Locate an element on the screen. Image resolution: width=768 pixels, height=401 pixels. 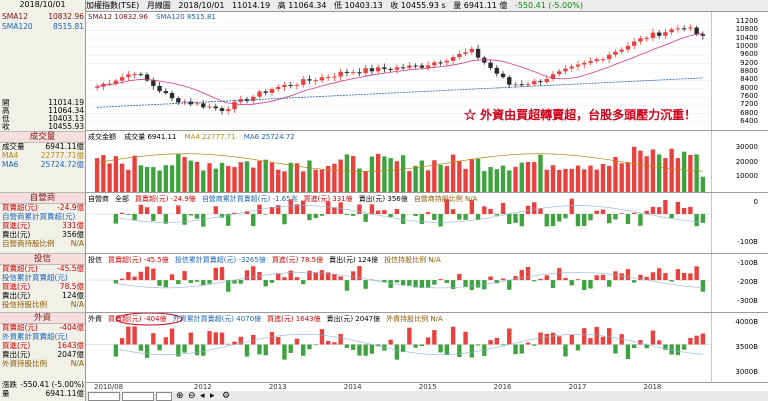
dealer-bars is located at coordinates (399, 223).